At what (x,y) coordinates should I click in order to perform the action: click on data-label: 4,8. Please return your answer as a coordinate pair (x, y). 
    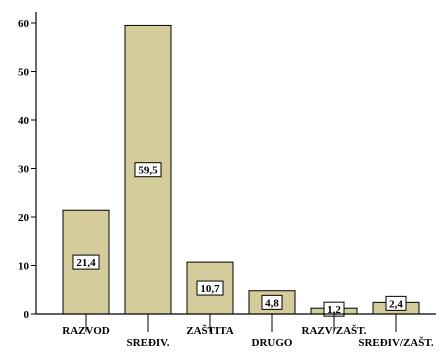
    Looking at the image, I should click on (272, 303).